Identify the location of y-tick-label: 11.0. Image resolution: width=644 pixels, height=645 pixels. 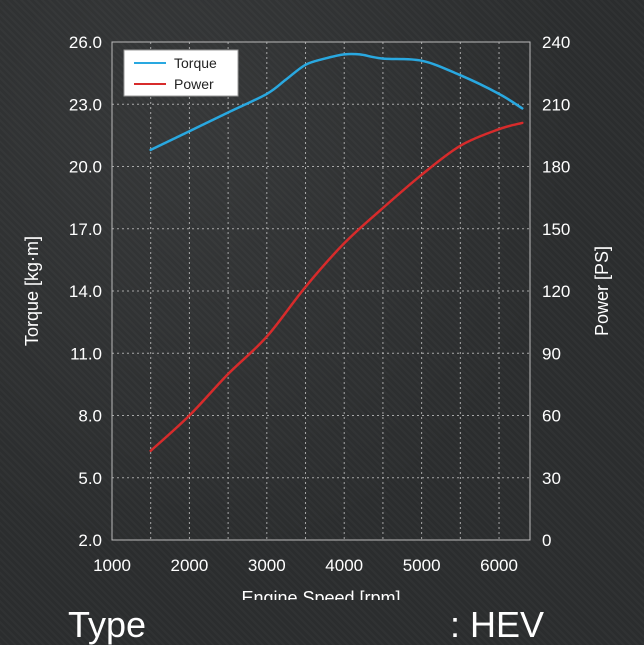
(86, 353).